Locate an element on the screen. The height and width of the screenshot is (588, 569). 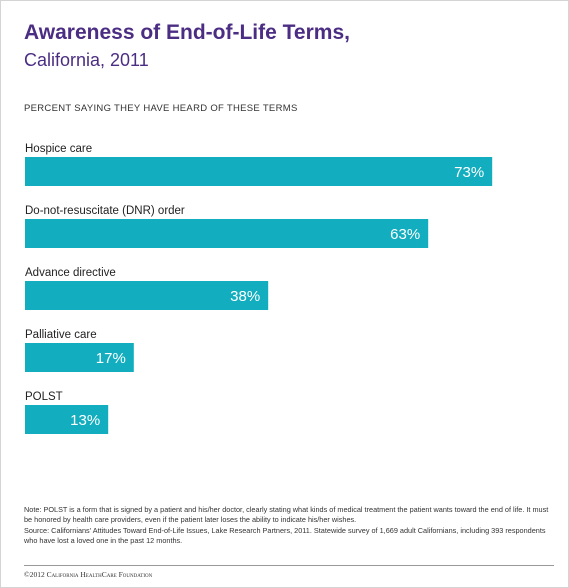
bar-category-label: Palliative care is located at coordinates (61, 335).